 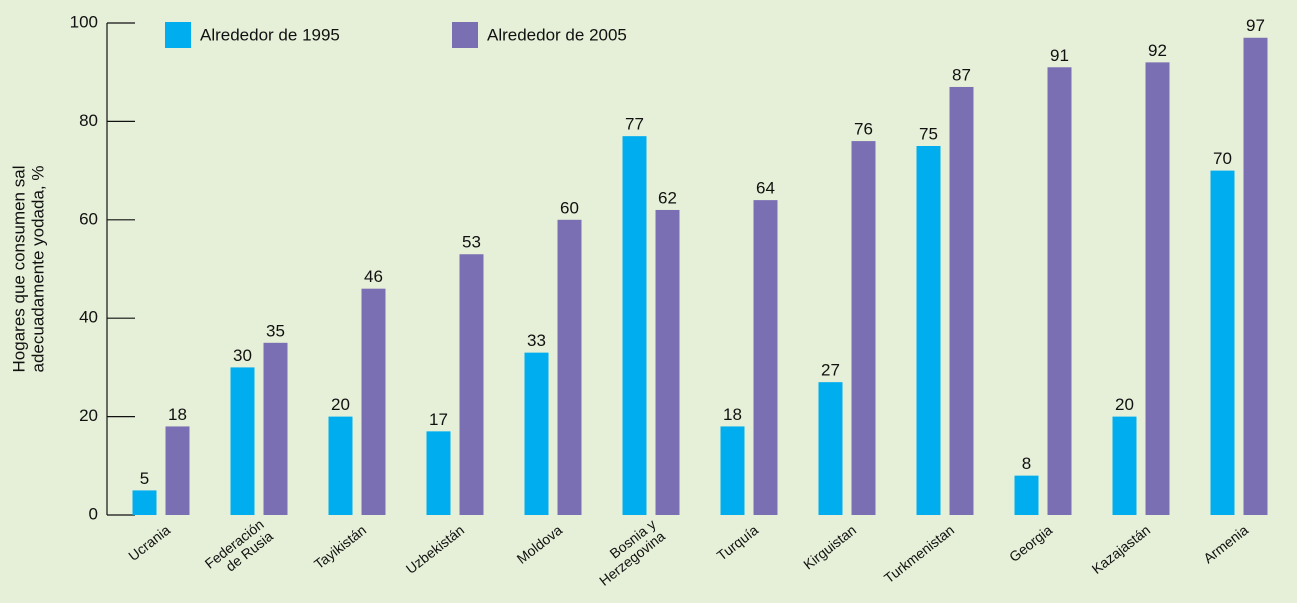 What do you see at coordinates (88, 317) in the screenshot?
I see `y-tick-label: 40` at bounding box center [88, 317].